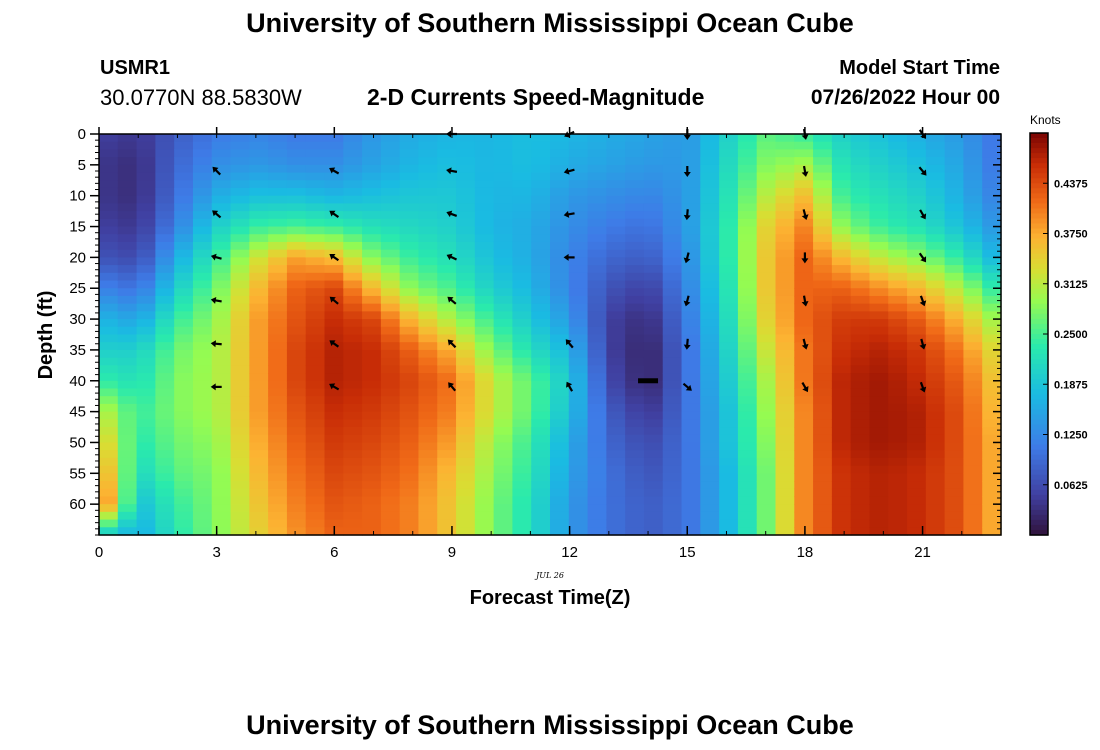 The width and height of the screenshot is (1100, 750). What do you see at coordinates (1071, 335) in the screenshot?
I see `colorbar-tick-label: 0.2500` at bounding box center [1071, 335].